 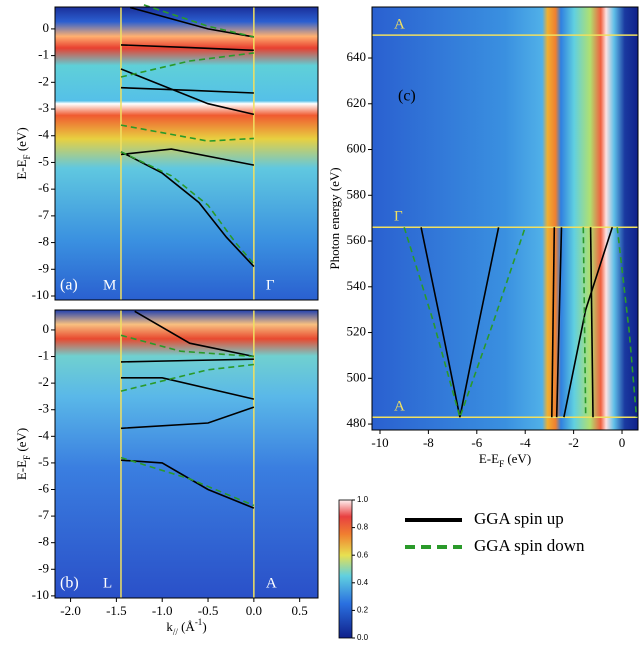 What do you see at coordinates (204, 626) in the screenshot?
I see `axis-label-part: )` at bounding box center [204, 626].